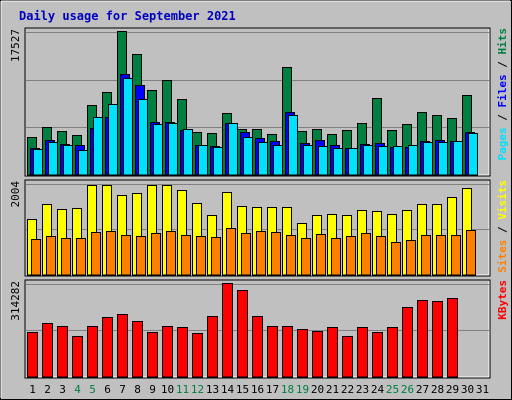  Describe the element at coordinates (167, 389) in the screenshot. I see `x-tick-day-10: 10` at that location.